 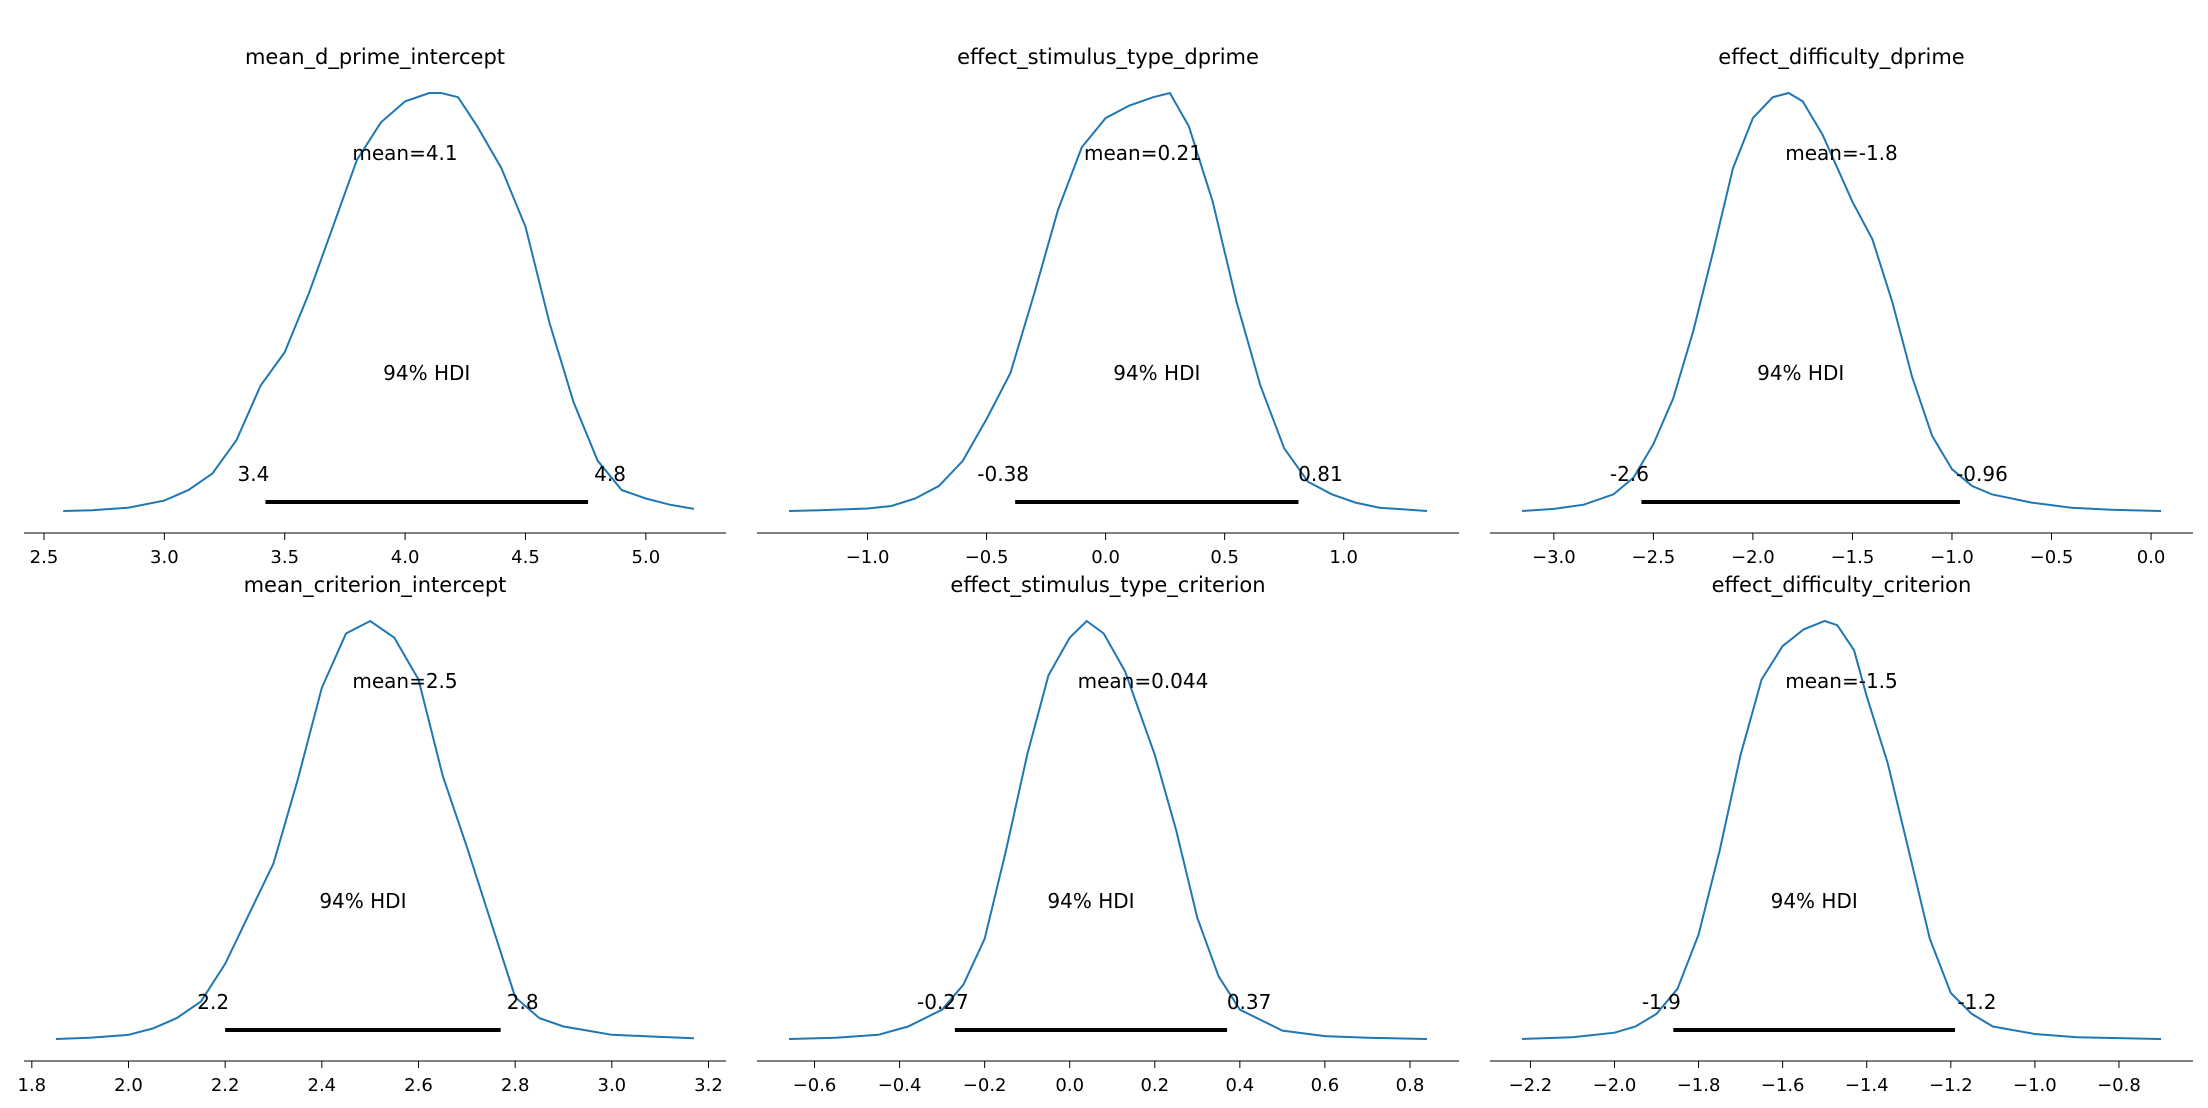 What do you see at coordinates (375, 585) in the screenshot?
I see `panel-4-title: mean_criterion_intercept` at bounding box center [375, 585].